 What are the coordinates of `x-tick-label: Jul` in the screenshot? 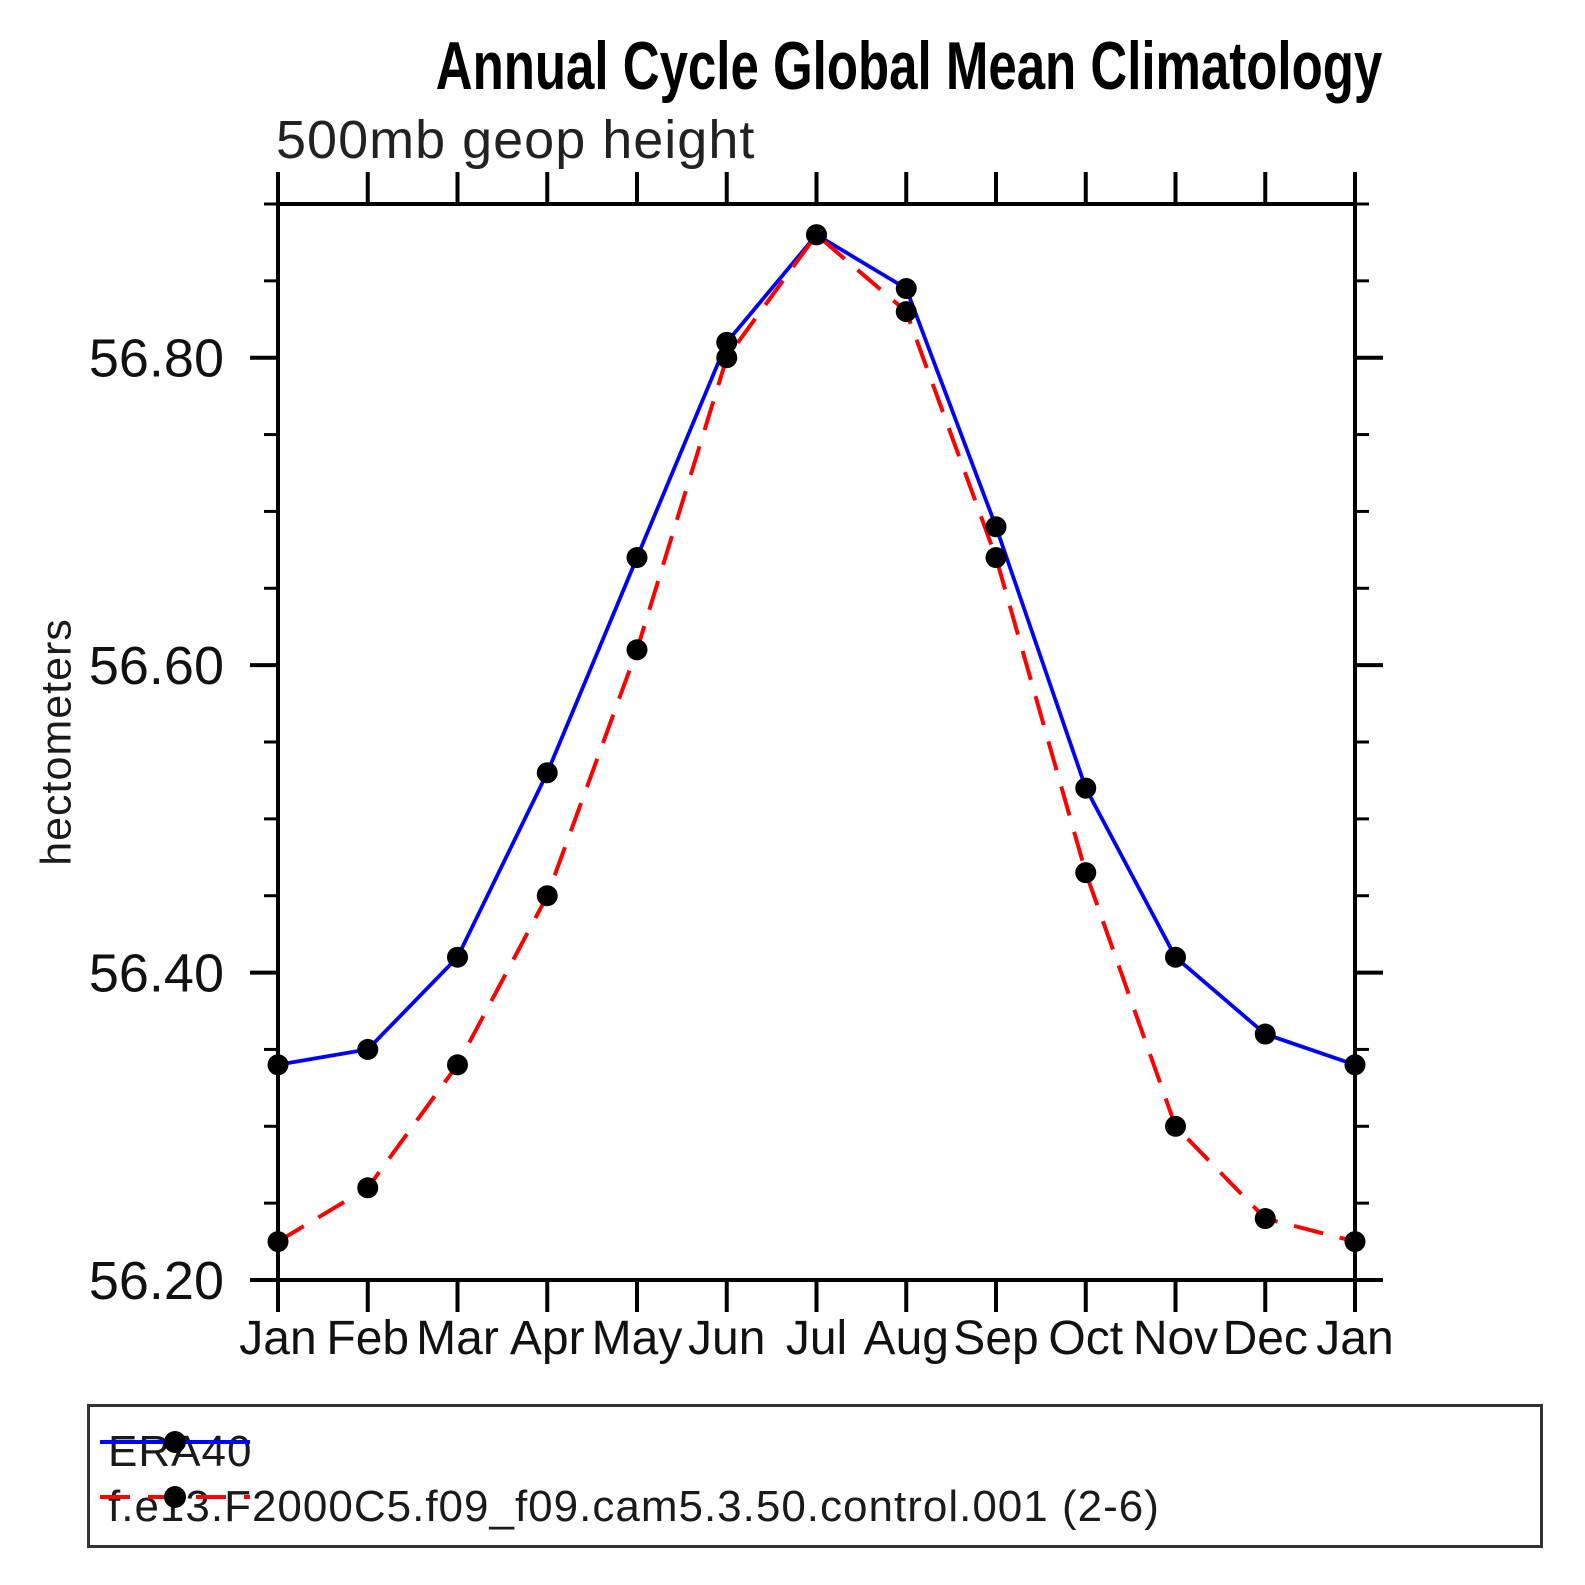 It's located at (816, 1338).